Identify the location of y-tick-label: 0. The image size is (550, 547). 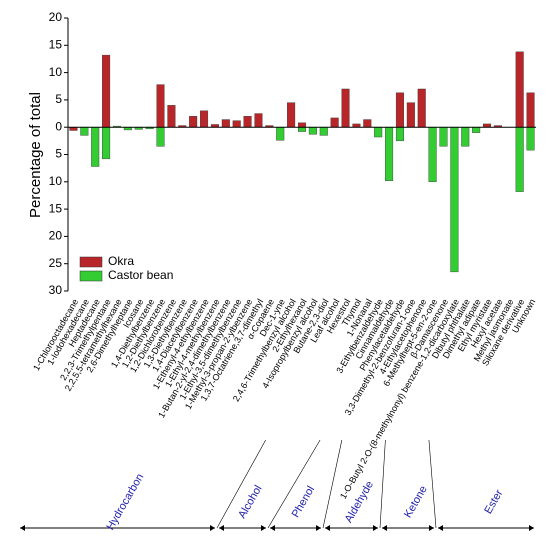
(58, 126).